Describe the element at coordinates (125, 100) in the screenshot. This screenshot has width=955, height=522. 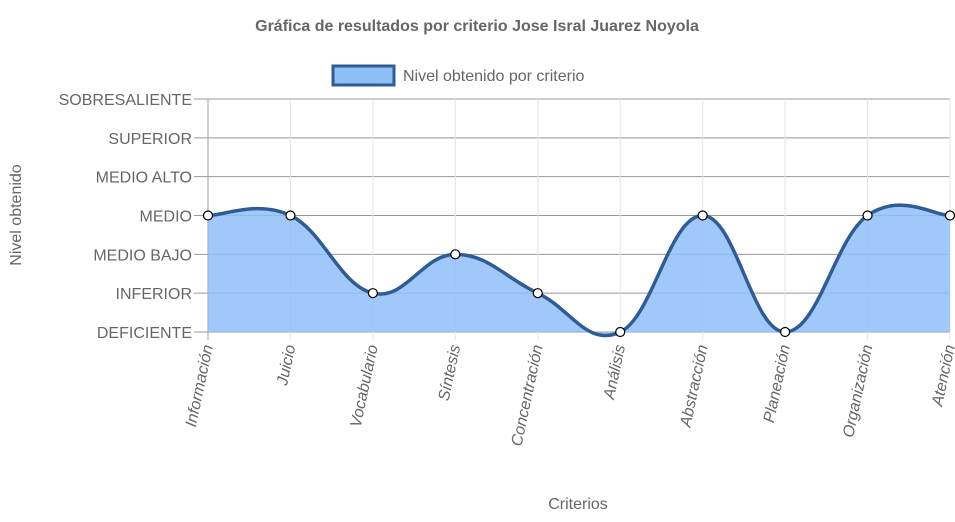
I see `y-tick-label: SOBRESALIENTE` at that location.